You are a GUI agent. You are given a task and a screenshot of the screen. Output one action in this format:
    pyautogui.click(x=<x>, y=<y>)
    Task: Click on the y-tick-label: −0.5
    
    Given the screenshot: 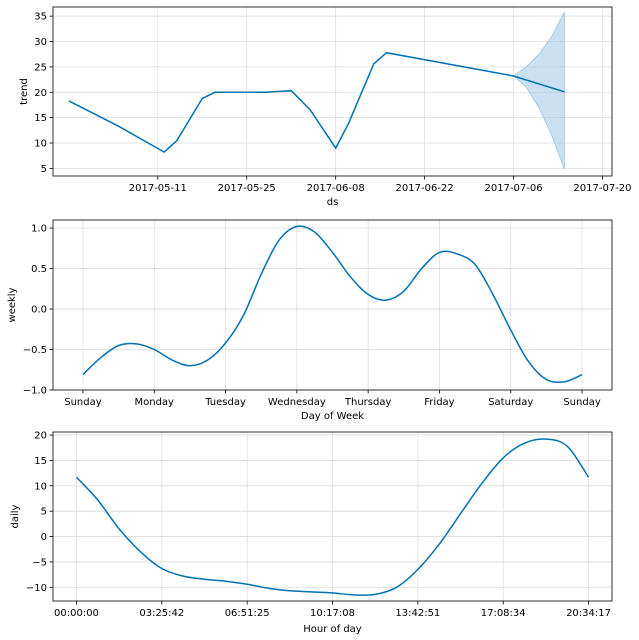 What is the action you would take?
    pyautogui.click(x=35, y=350)
    